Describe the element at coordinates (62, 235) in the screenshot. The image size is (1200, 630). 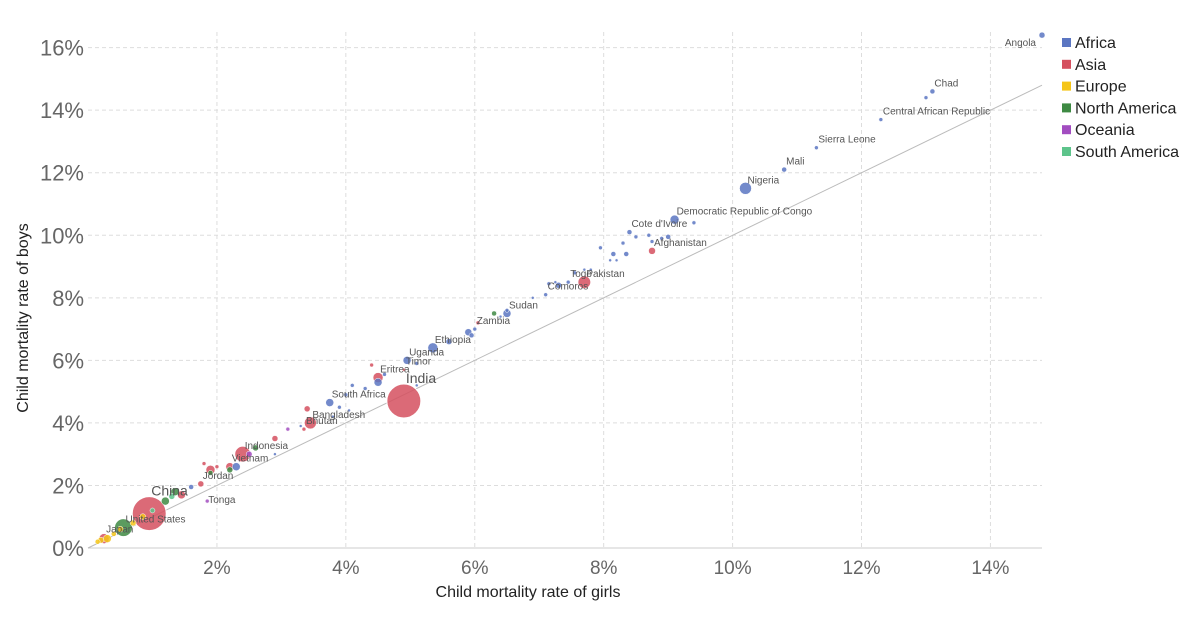
I see `y-tick-label: 10%` at that location.